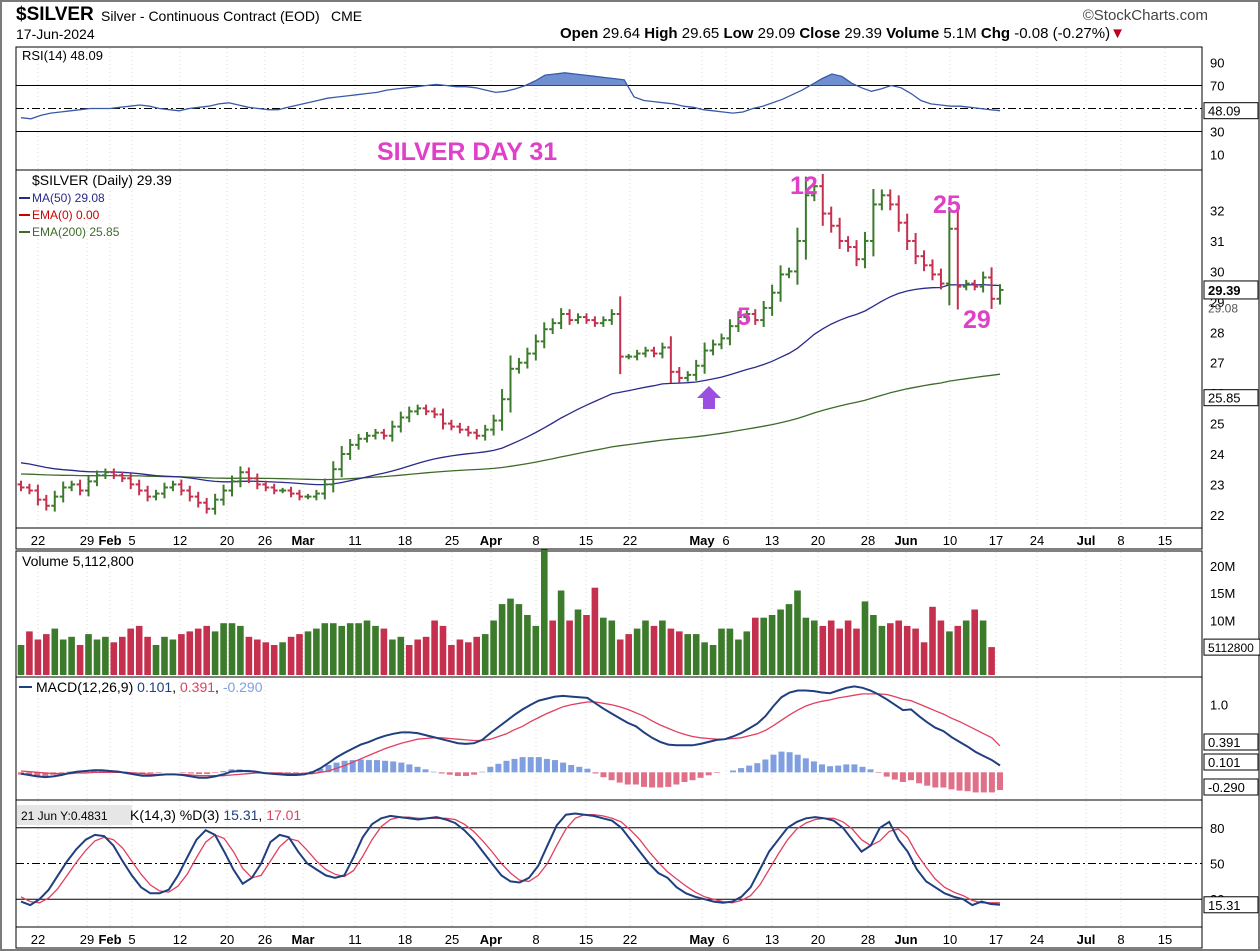 Image resolution: width=1260 pixels, height=951 pixels. I want to click on volume-legend: Volume 5,112,800, so click(78, 561).